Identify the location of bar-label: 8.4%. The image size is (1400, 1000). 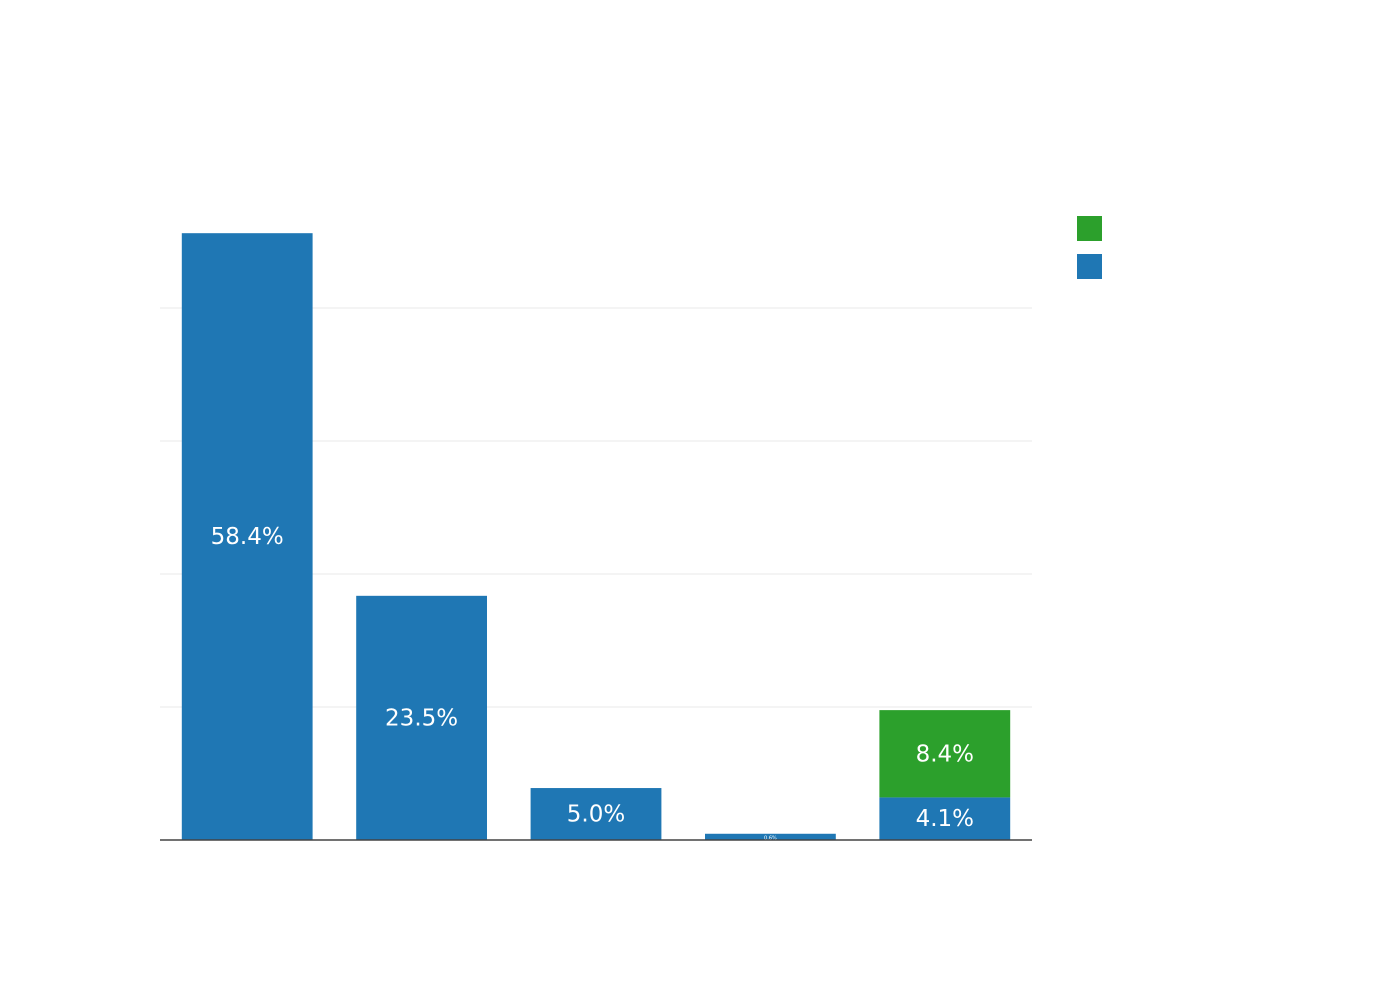
(945, 754).